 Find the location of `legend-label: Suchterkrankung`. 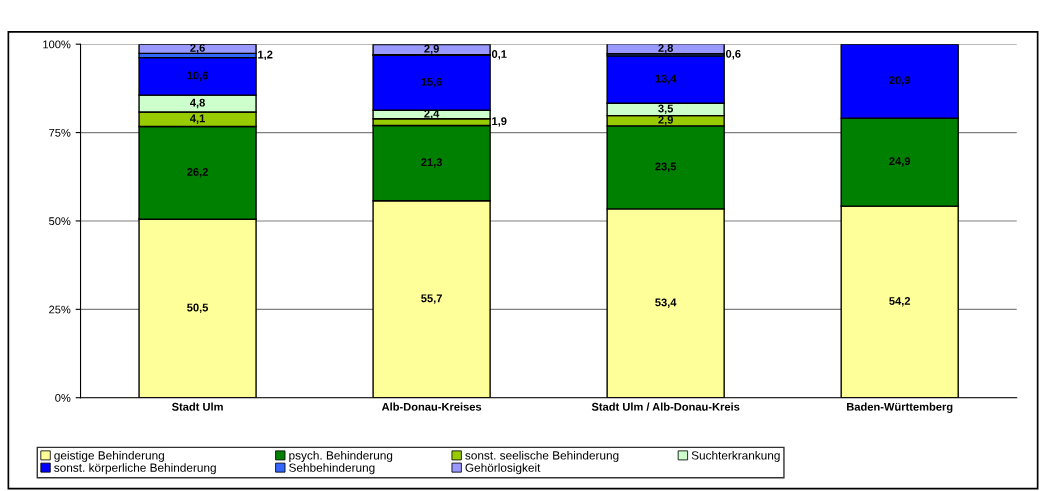

legend-label: Suchterkrankung is located at coordinates (735, 456).